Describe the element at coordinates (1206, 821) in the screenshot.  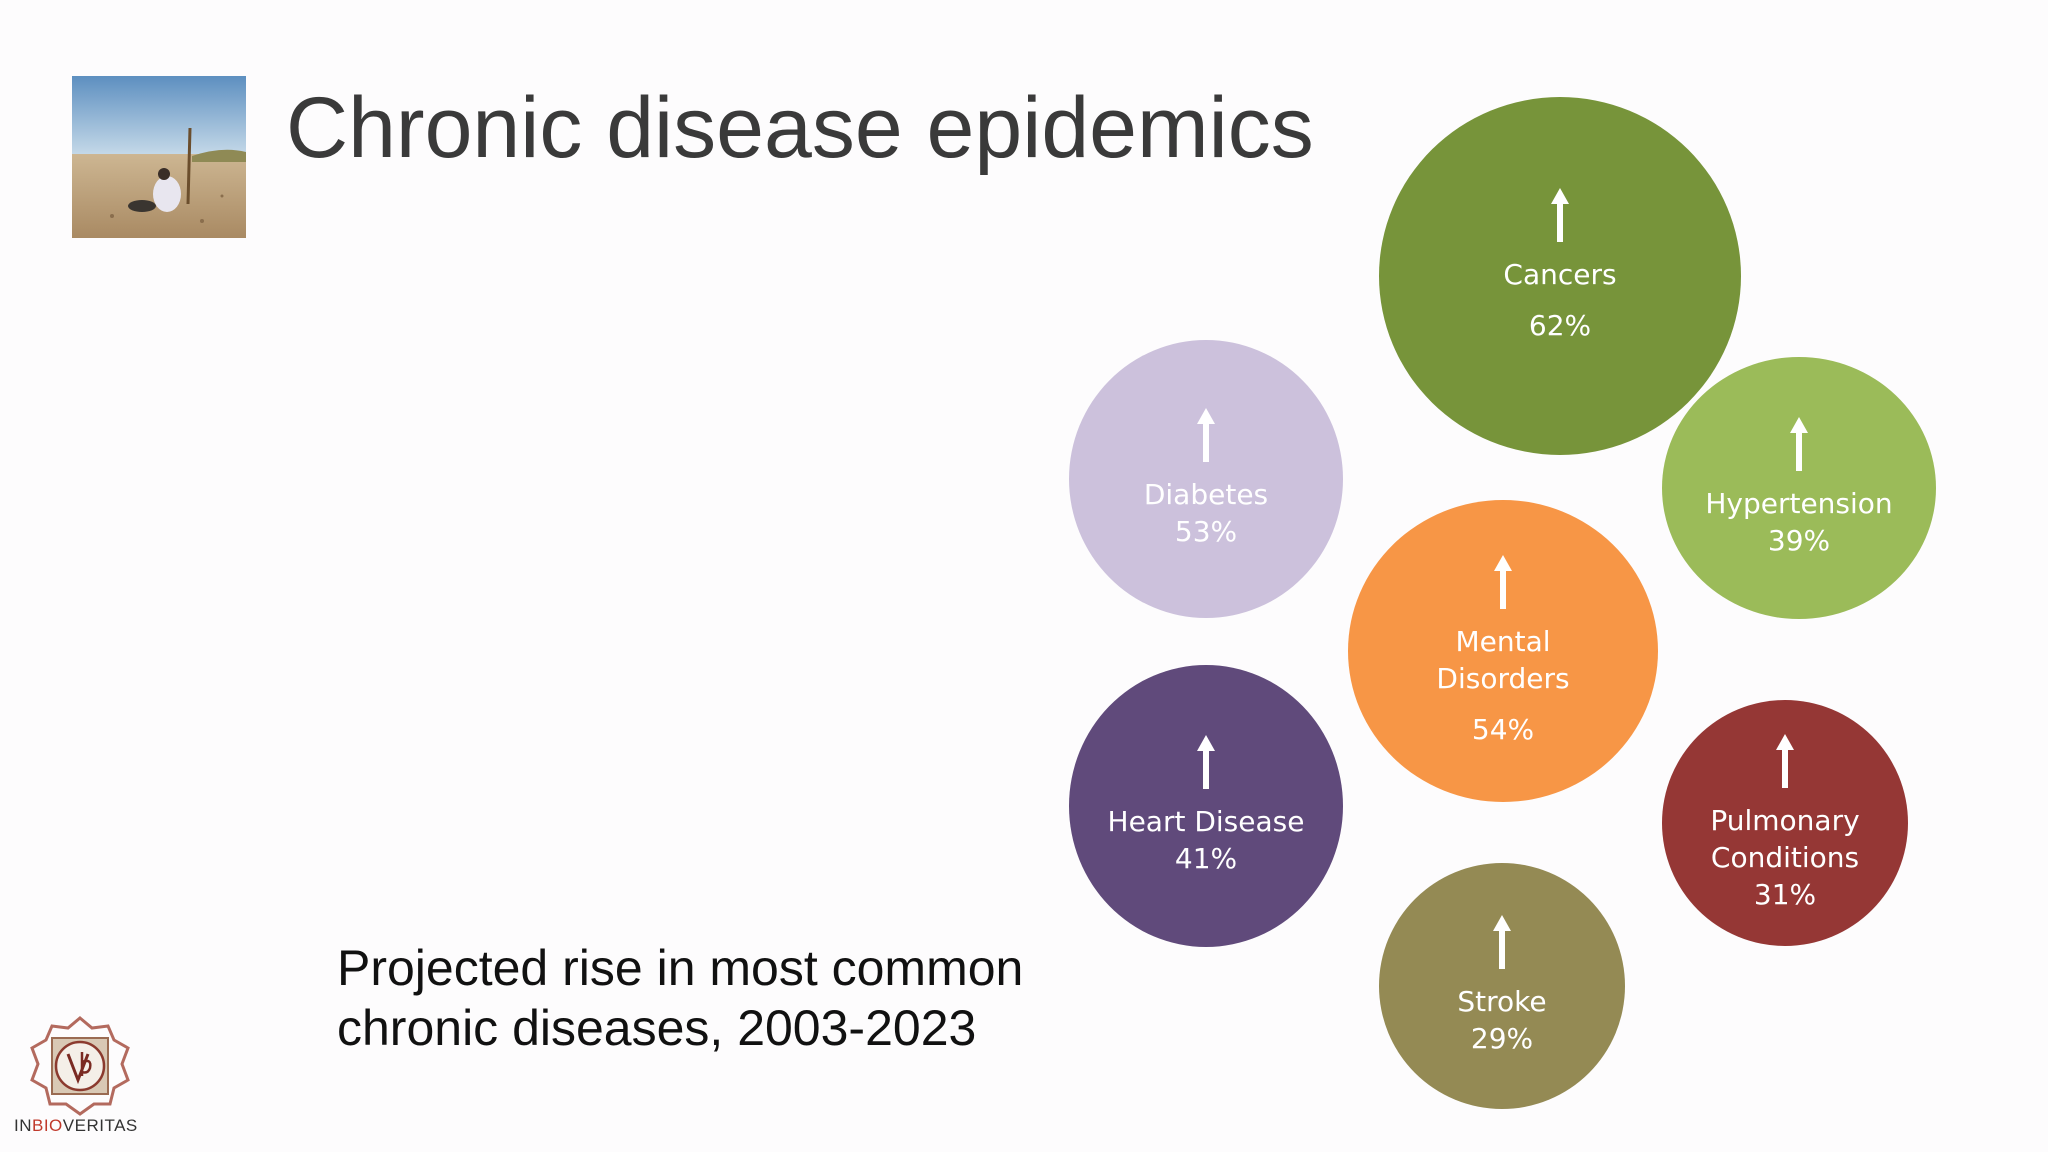
I see `bubble-label: Heart Disease` at that location.